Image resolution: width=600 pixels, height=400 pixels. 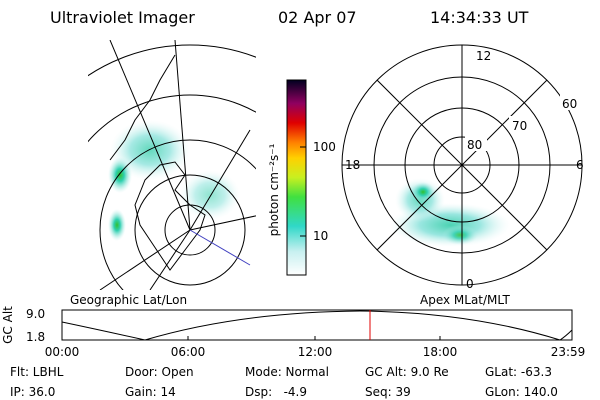 I want to click on footer-field: Flt: LBHL, so click(x=37, y=372).